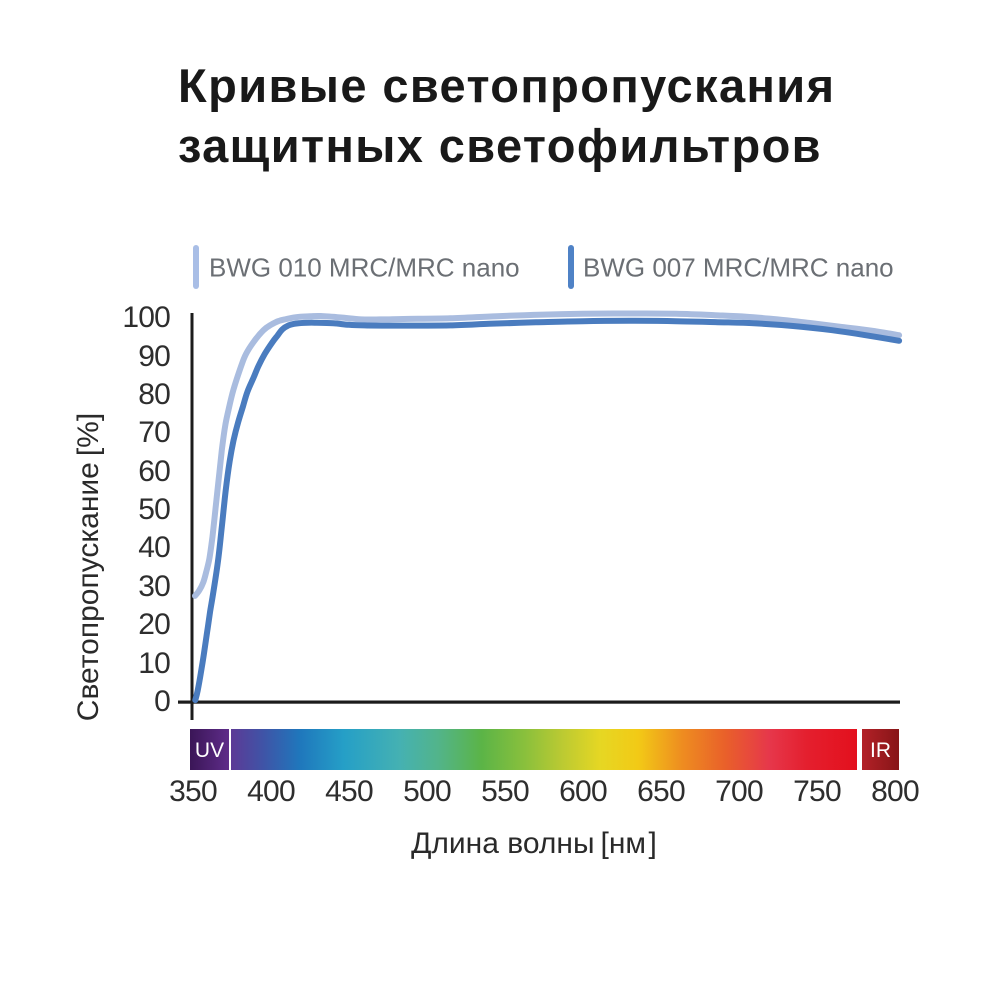  Describe the element at coordinates (209, 750) in the screenshot. I see `svg-text: UV` at that location.